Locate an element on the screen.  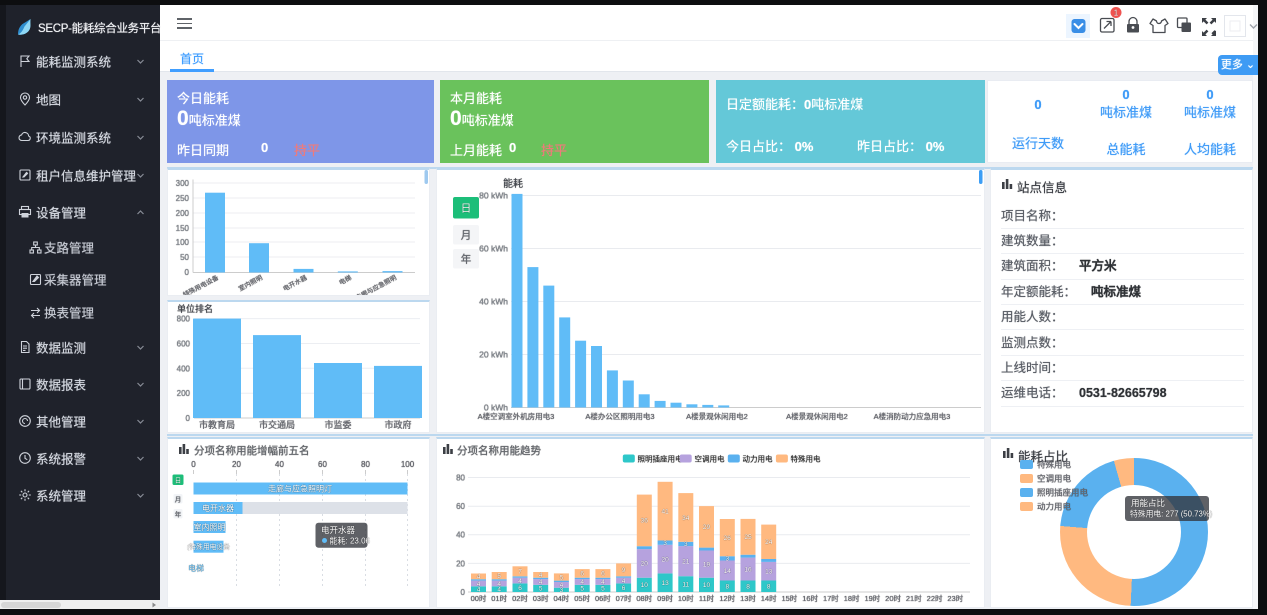
svg-text: 市教育局 is located at coordinates (217, 424).